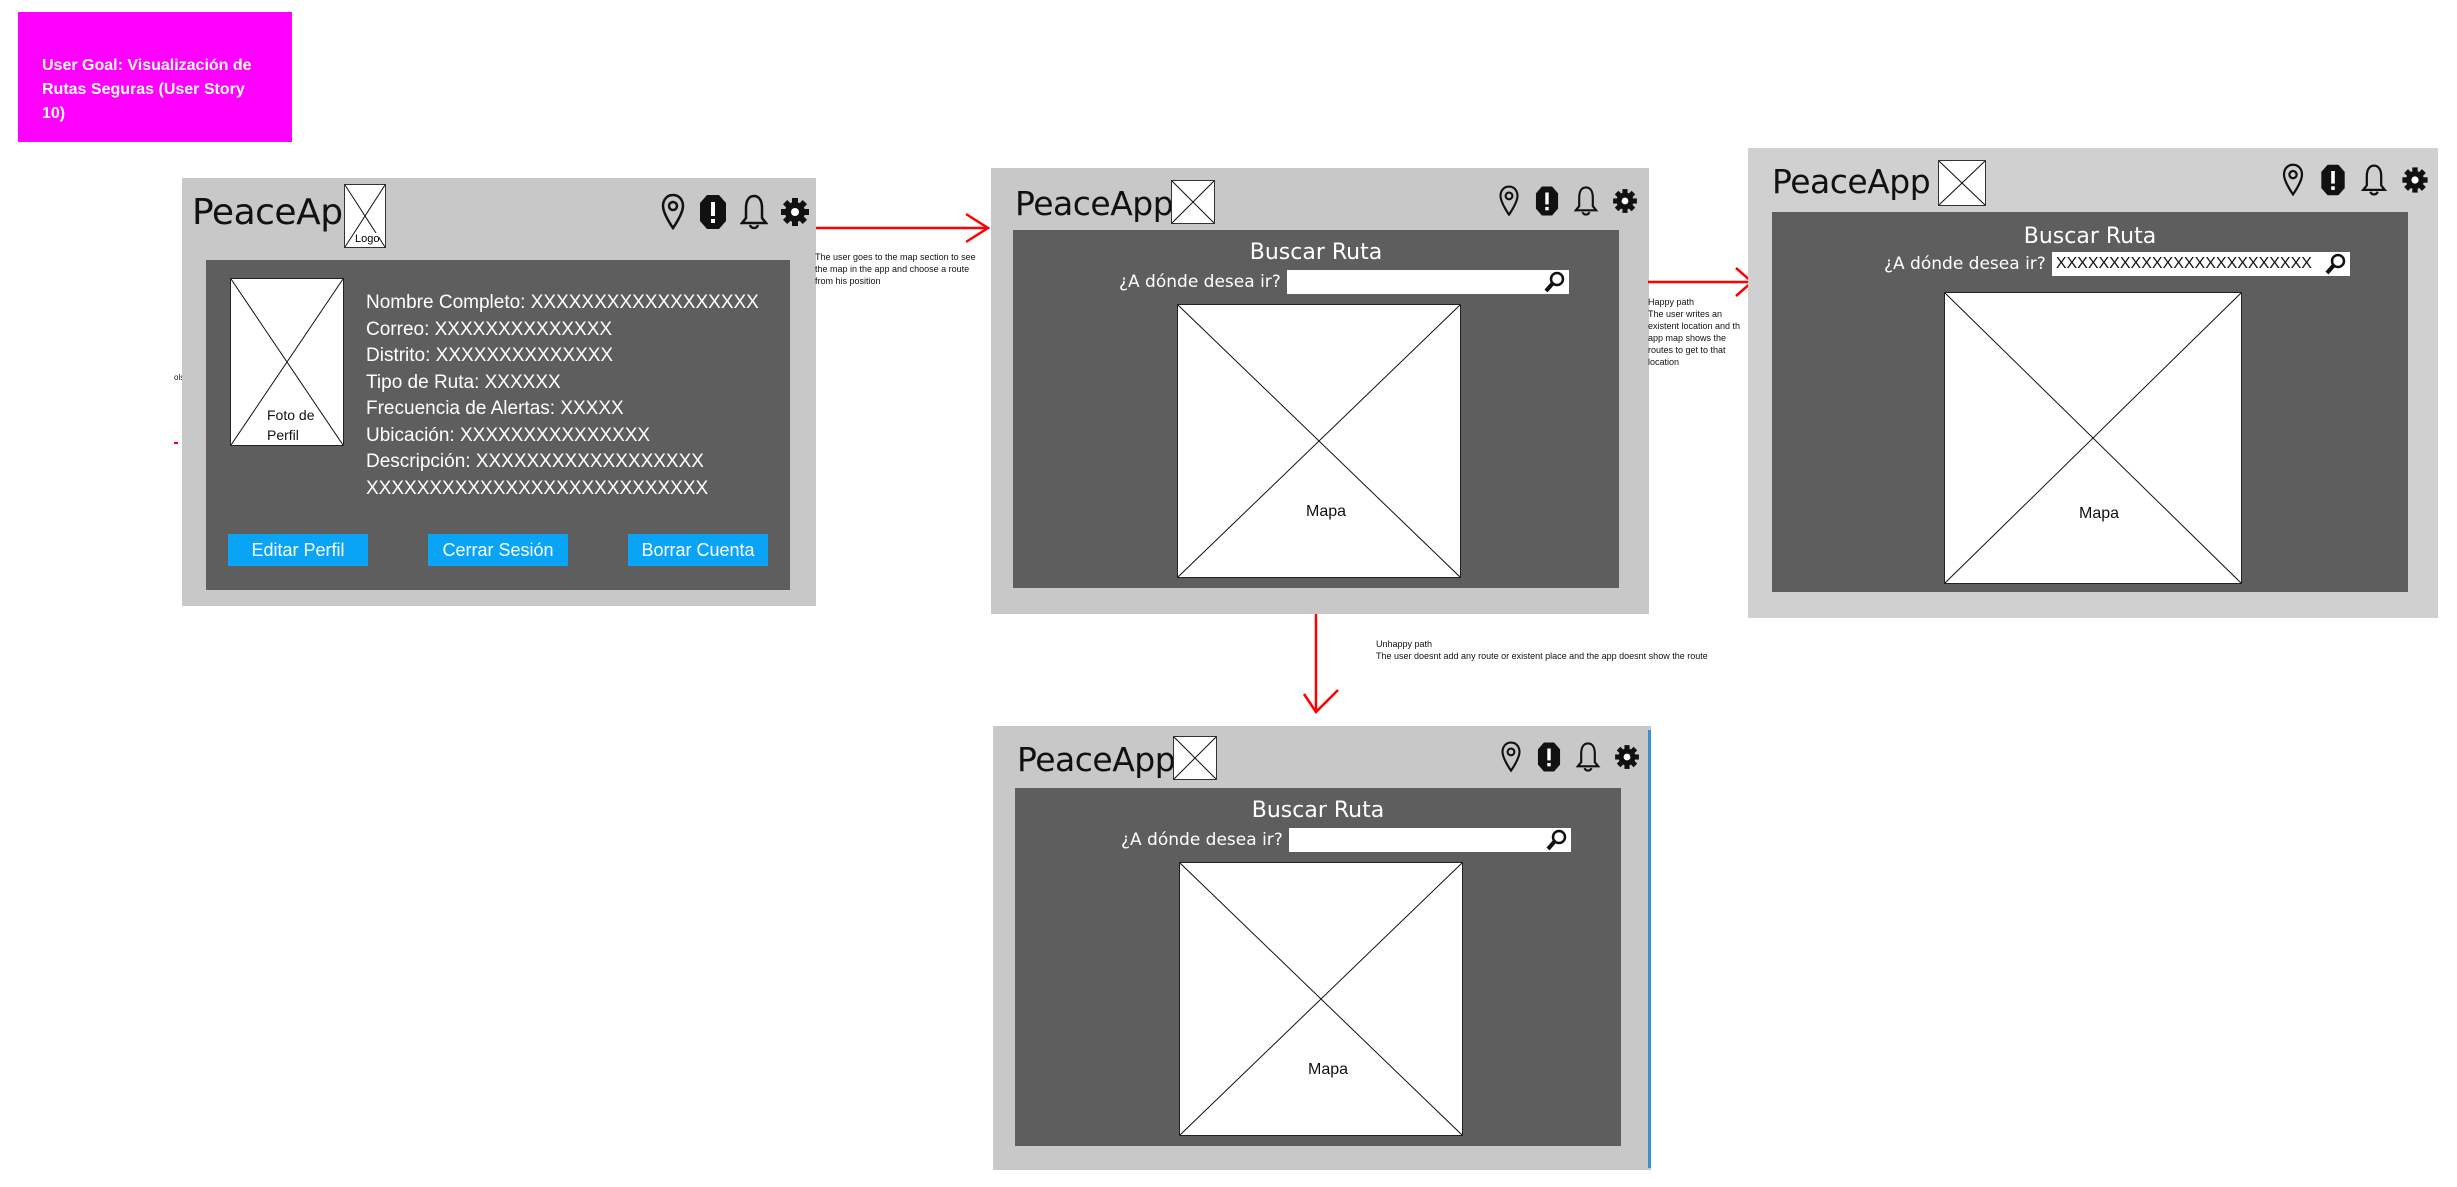 The height and width of the screenshot is (1187, 2457). What do you see at coordinates (1404, 644) in the screenshot?
I see `note-unhappy-line-1: Unhappy path` at bounding box center [1404, 644].